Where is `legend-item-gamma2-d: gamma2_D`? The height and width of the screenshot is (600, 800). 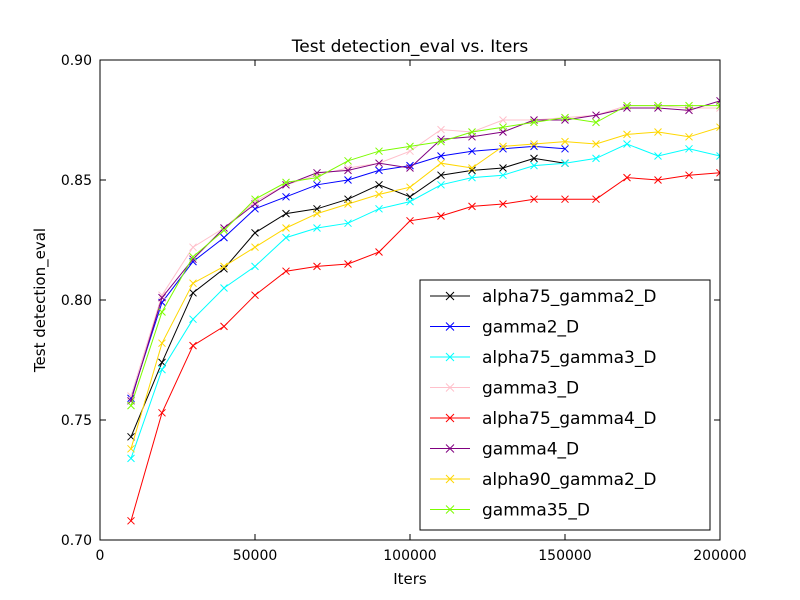 legend-item-gamma2-d: gamma2_D is located at coordinates (504, 328).